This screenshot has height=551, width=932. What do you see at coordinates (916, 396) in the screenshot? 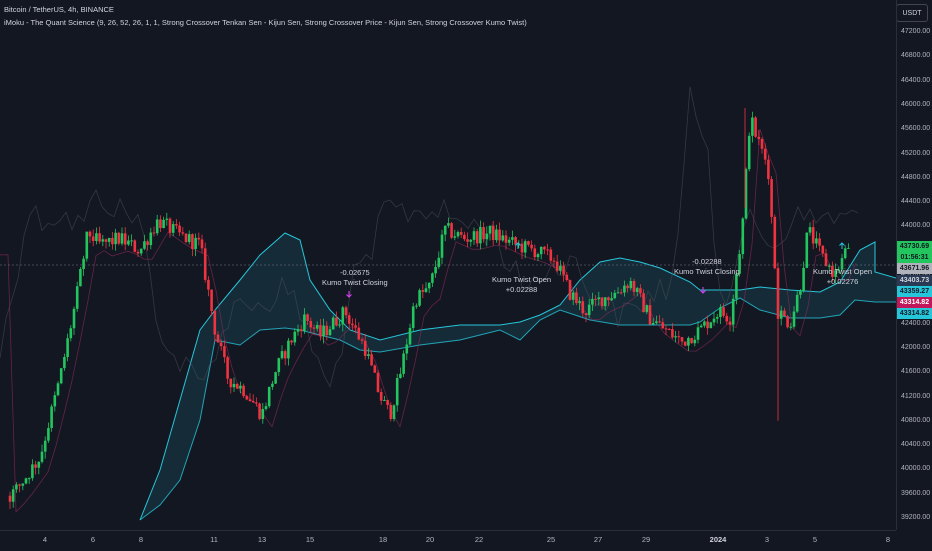
I see `price-tick-label: 41200.00` at bounding box center [916, 396].